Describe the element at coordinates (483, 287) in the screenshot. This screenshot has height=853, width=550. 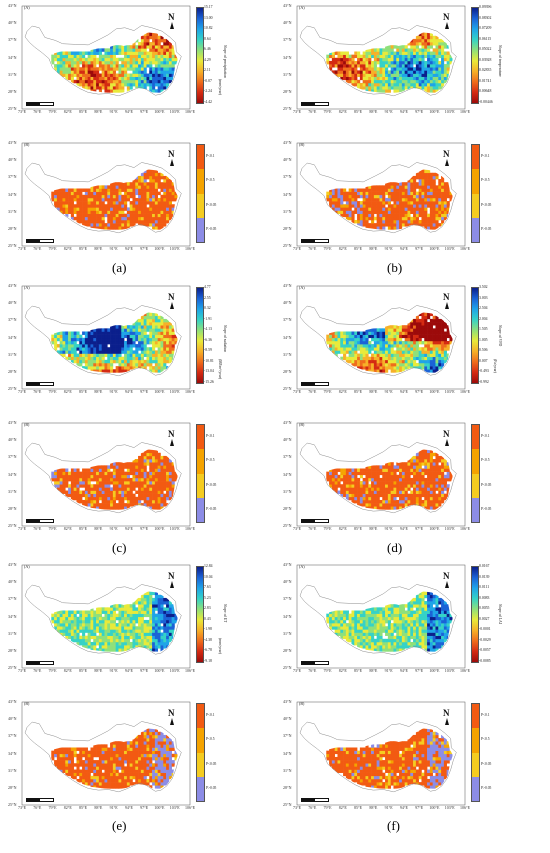
I see `colorbar-tick: 3.502` at that location.